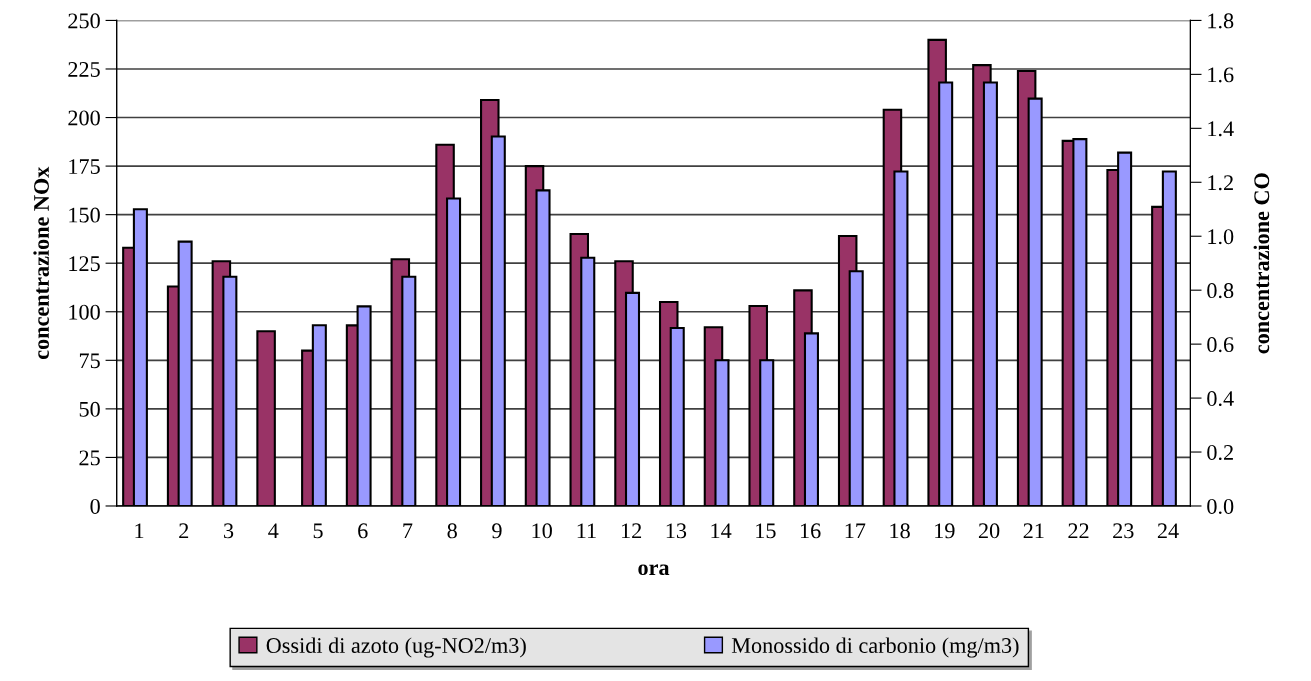 The image size is (1311, 681). What do you see at coordinates (810, 531) in the screenshot?
I see `x-tick-label: 16` at bounding box center [810, 531].